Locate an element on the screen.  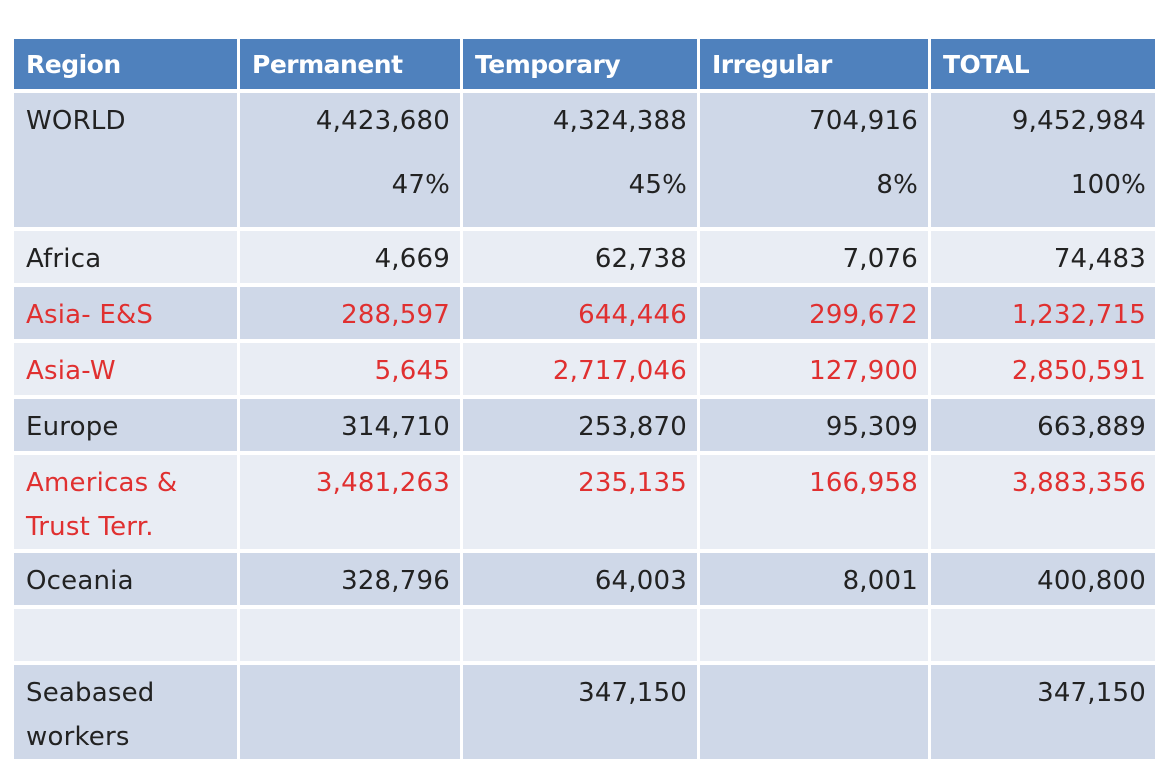
value-text: 166,958 is located at coordinates (863, 483).